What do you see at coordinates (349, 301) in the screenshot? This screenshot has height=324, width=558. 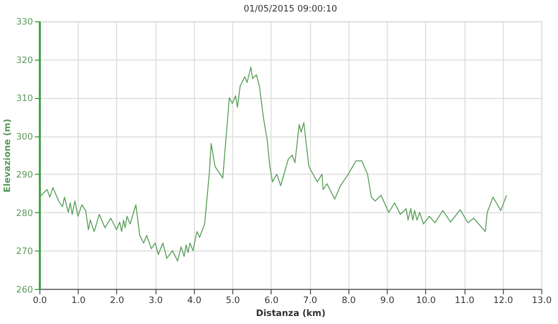 I see `x-tick-label: 8.0` at bounding box center [349, 301].